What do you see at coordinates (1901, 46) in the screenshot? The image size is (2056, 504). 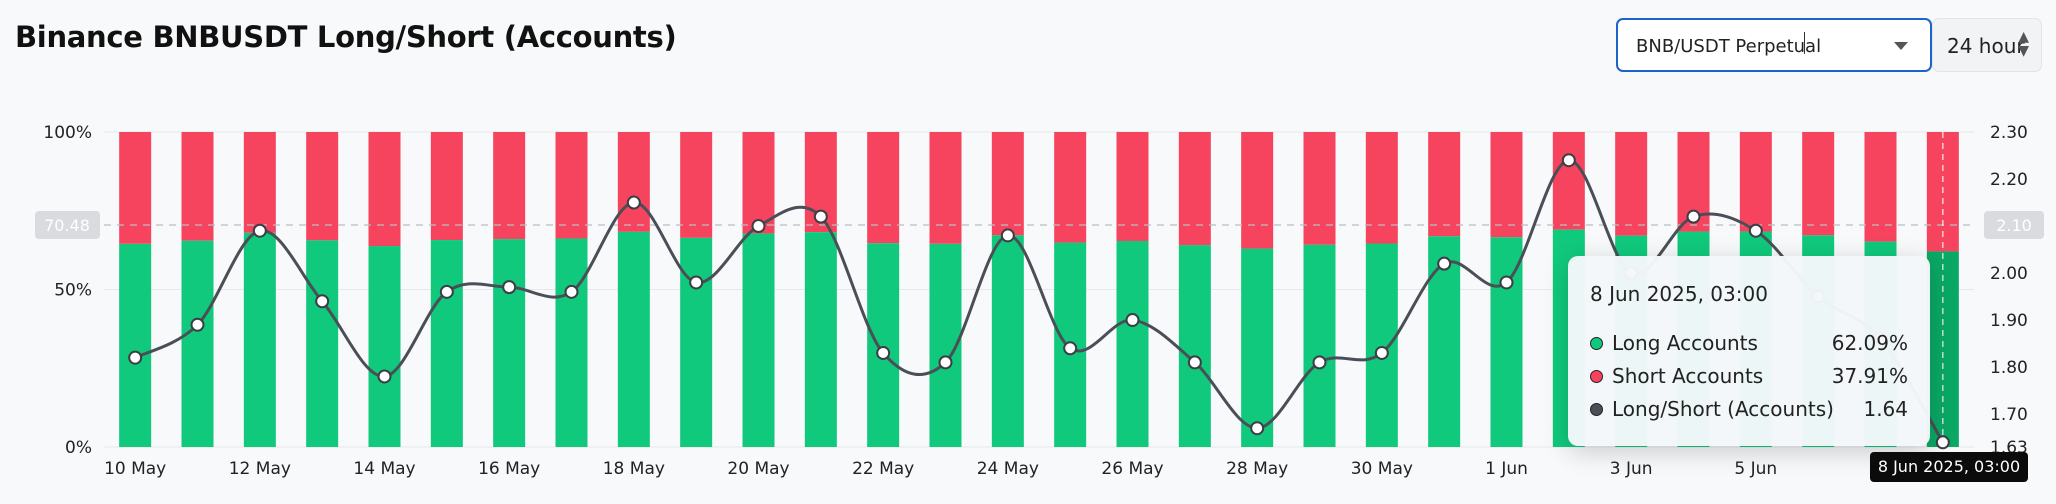 I see `chevron-down-icon` at bounding box center [1901, 46].